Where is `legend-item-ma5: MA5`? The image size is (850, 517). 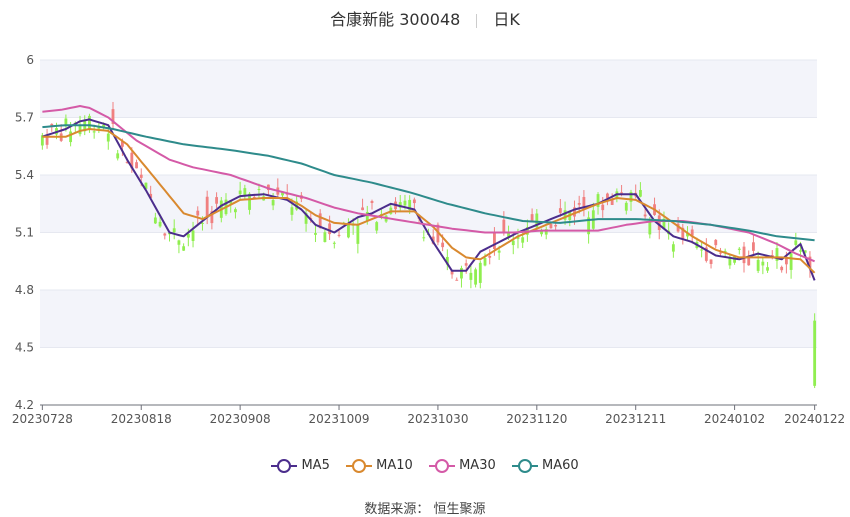 legend-item-ma5: MA5 is located at coordinates (300, 465).